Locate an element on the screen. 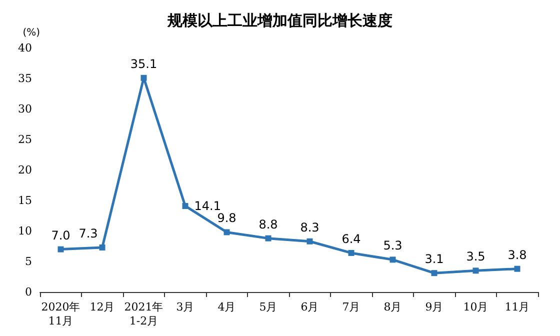 Image resolution: width=560 pixels, height=336 pixels. data-label: 8.8 is located at coordinates (268, 224).